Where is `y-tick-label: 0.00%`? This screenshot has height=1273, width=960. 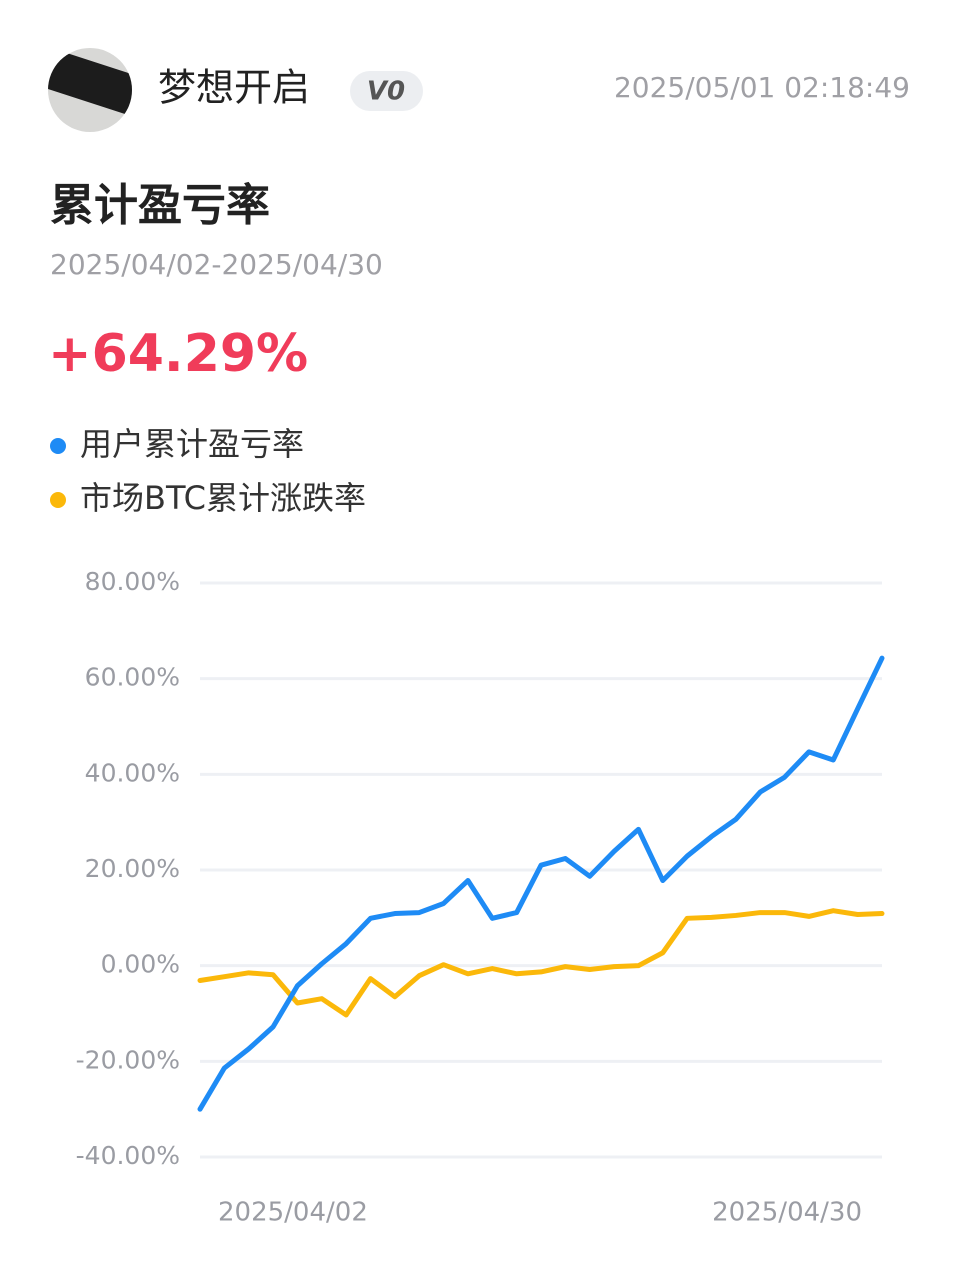
y-tick-label: 0.00% is located at coordinates (140, 964).